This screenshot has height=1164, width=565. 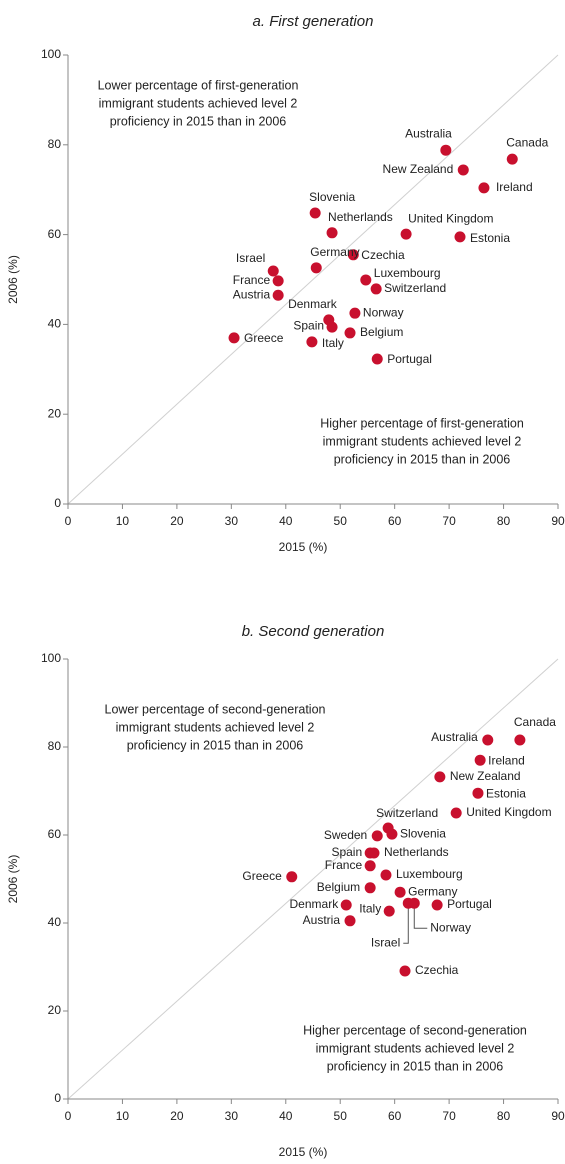 I want to click on x-tick-label: 80, so click(x=504, y=1116).